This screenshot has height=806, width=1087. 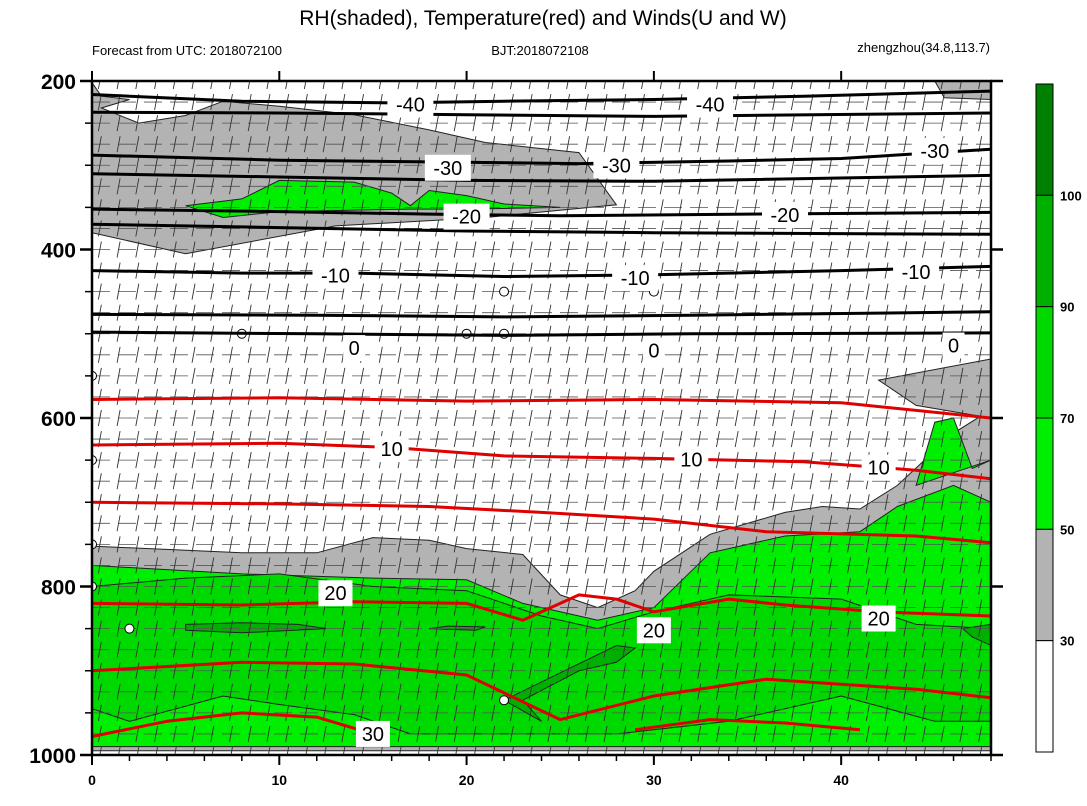 I want to click on x-tick-label: 20, so click(x=467, y=780).